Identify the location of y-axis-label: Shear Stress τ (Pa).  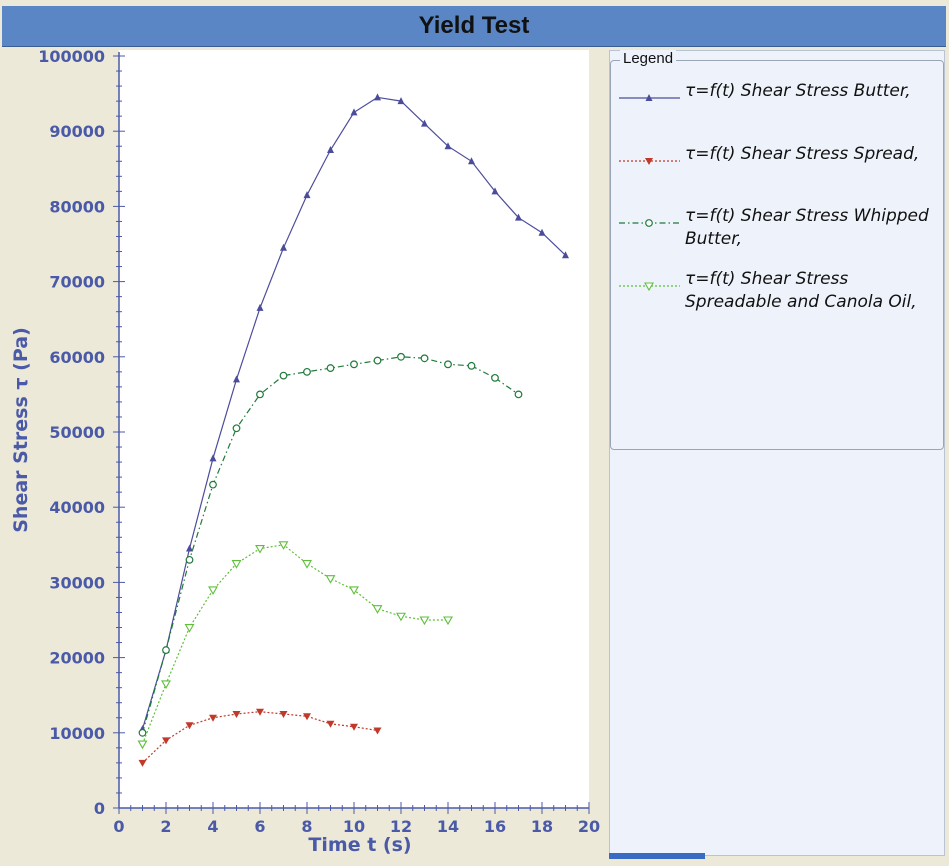
(21, 430).